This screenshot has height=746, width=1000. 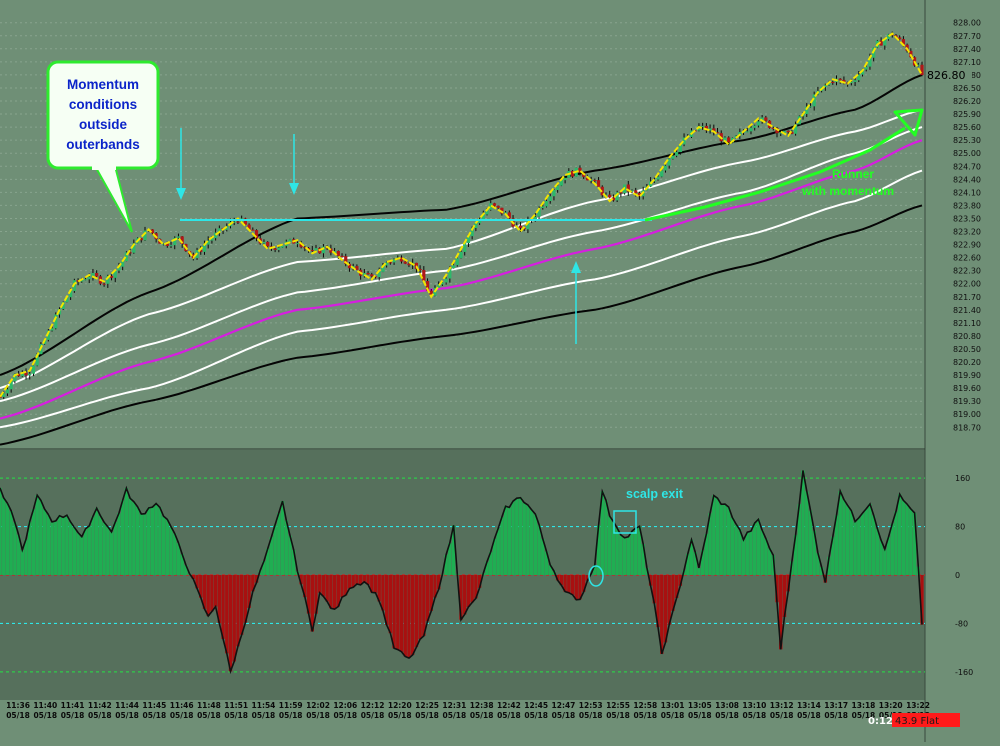 I want to click on price-tick-label: 818.70, so click(x=967, y=427).